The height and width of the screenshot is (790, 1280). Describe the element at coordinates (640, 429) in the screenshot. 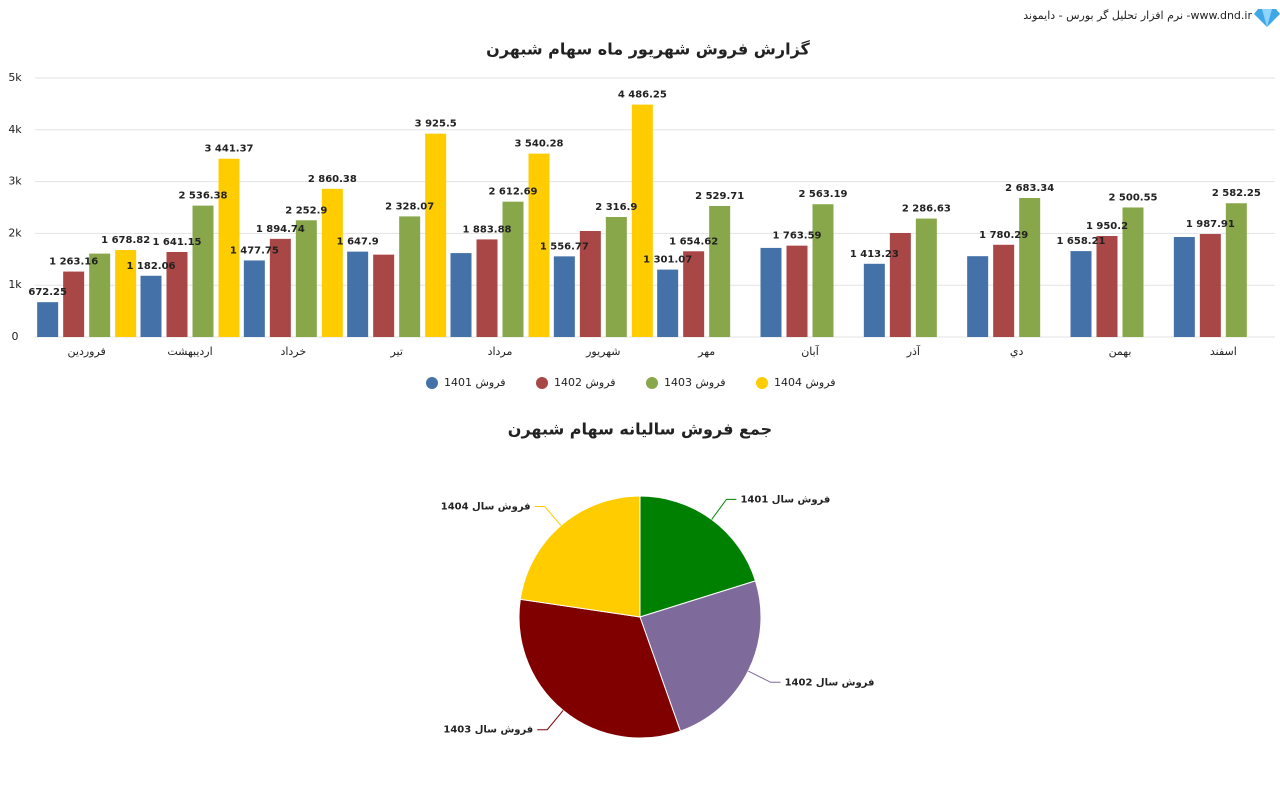

I see `pie-title: جمع فروش سالیانه سهام شبهرن` at that location.